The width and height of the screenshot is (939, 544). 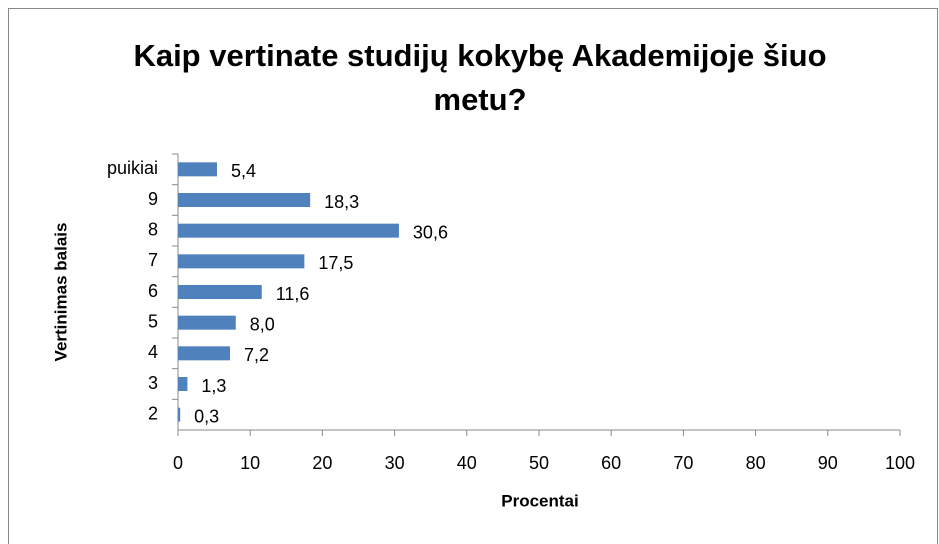 I want to click on x-tick-label: 50, so click(x=539, y=463).